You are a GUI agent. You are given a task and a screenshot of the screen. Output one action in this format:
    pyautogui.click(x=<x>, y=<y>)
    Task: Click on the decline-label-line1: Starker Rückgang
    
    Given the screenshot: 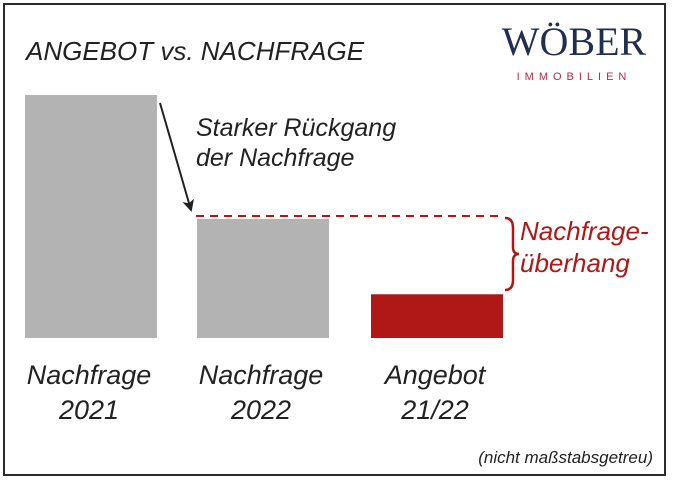 What is the action you would take?
    pyautogui.click(x=296, y=128)
    